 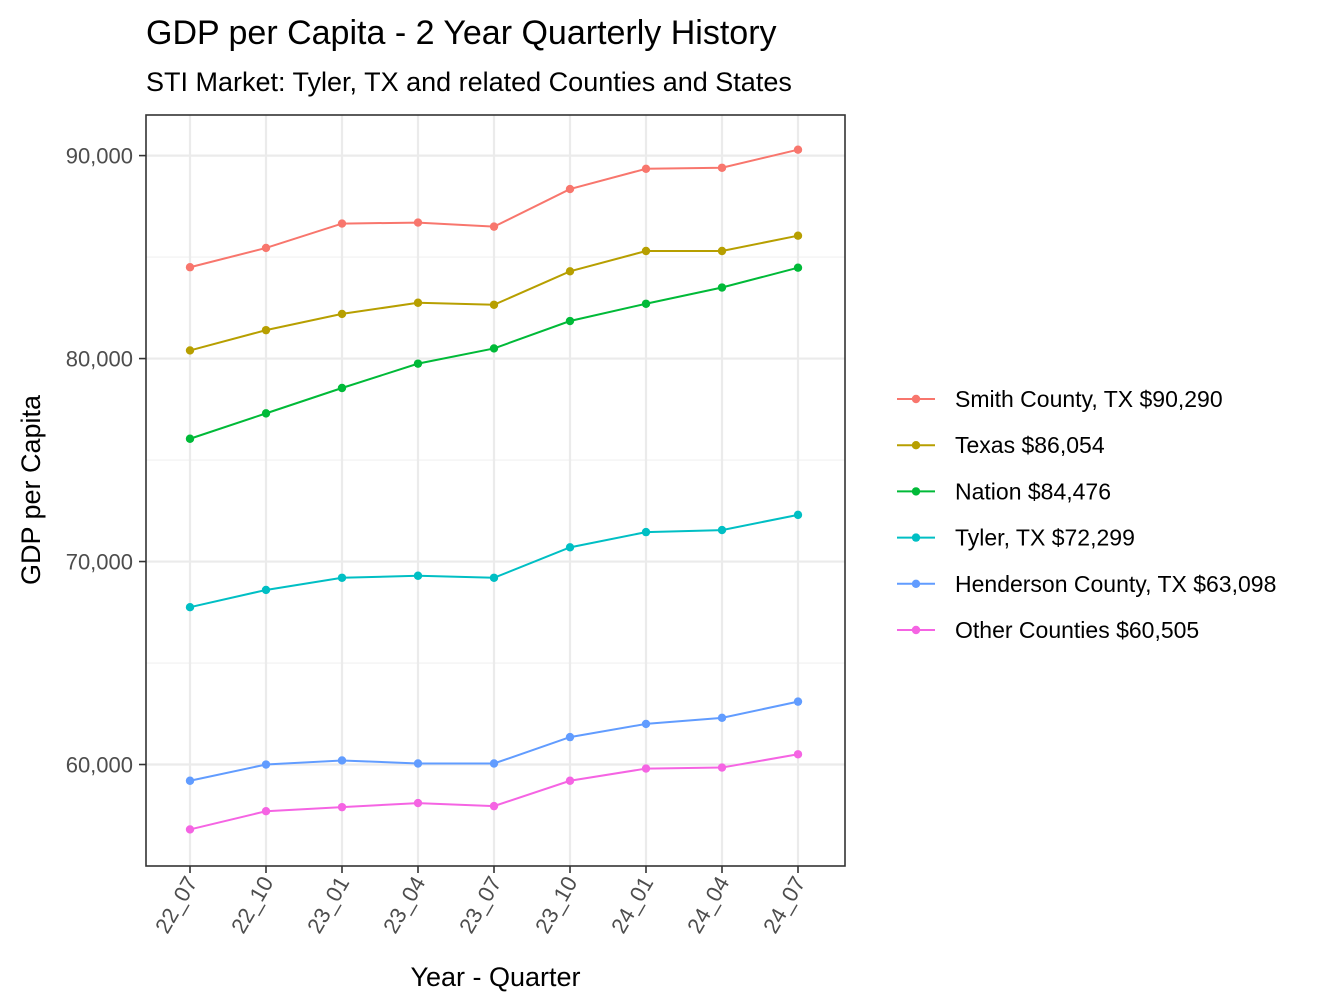 I want to click on legend-label: Smith County, TX $90,290, so click(x=1089, y=399).